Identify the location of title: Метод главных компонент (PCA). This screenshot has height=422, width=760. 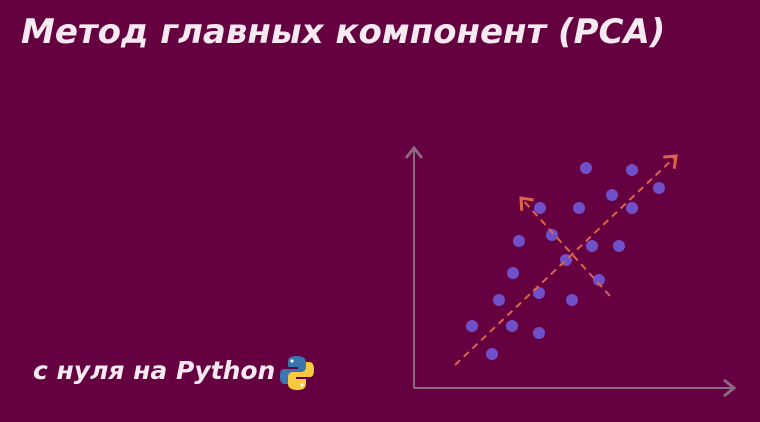
(343, 32).